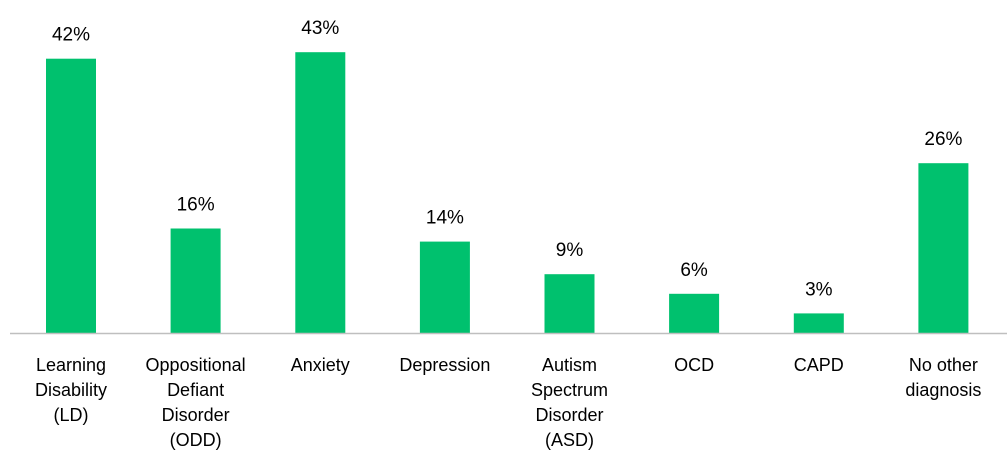 This screenshot has height=471, width=1007. What do you see at coordinates (445, 218) in the screenshot?
I see `data-label-depression: 14%` at bounding box center [445, 218].